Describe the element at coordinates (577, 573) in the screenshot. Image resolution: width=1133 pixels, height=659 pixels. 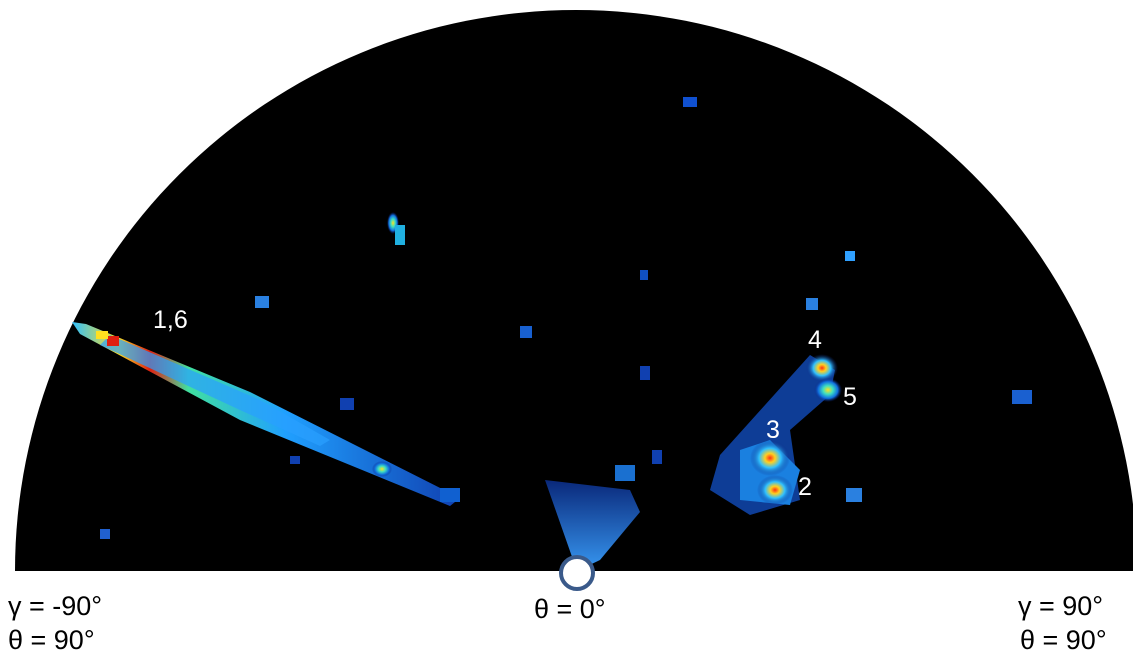
I see `origin-marker` at that location.